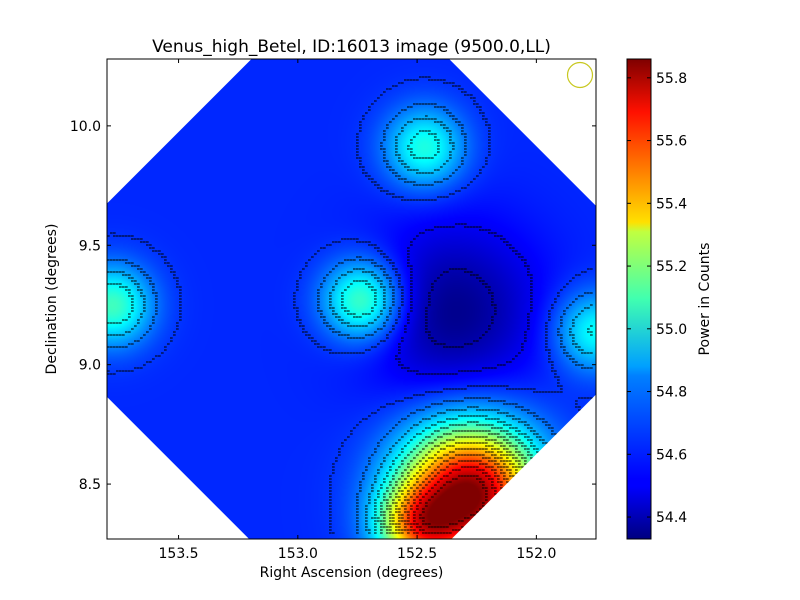 The height and width of the screenshot is (600, 800). Describe the element at coordinates (90, 485) in the screenshot. I see `y-tick-label: 8.5` at that location.